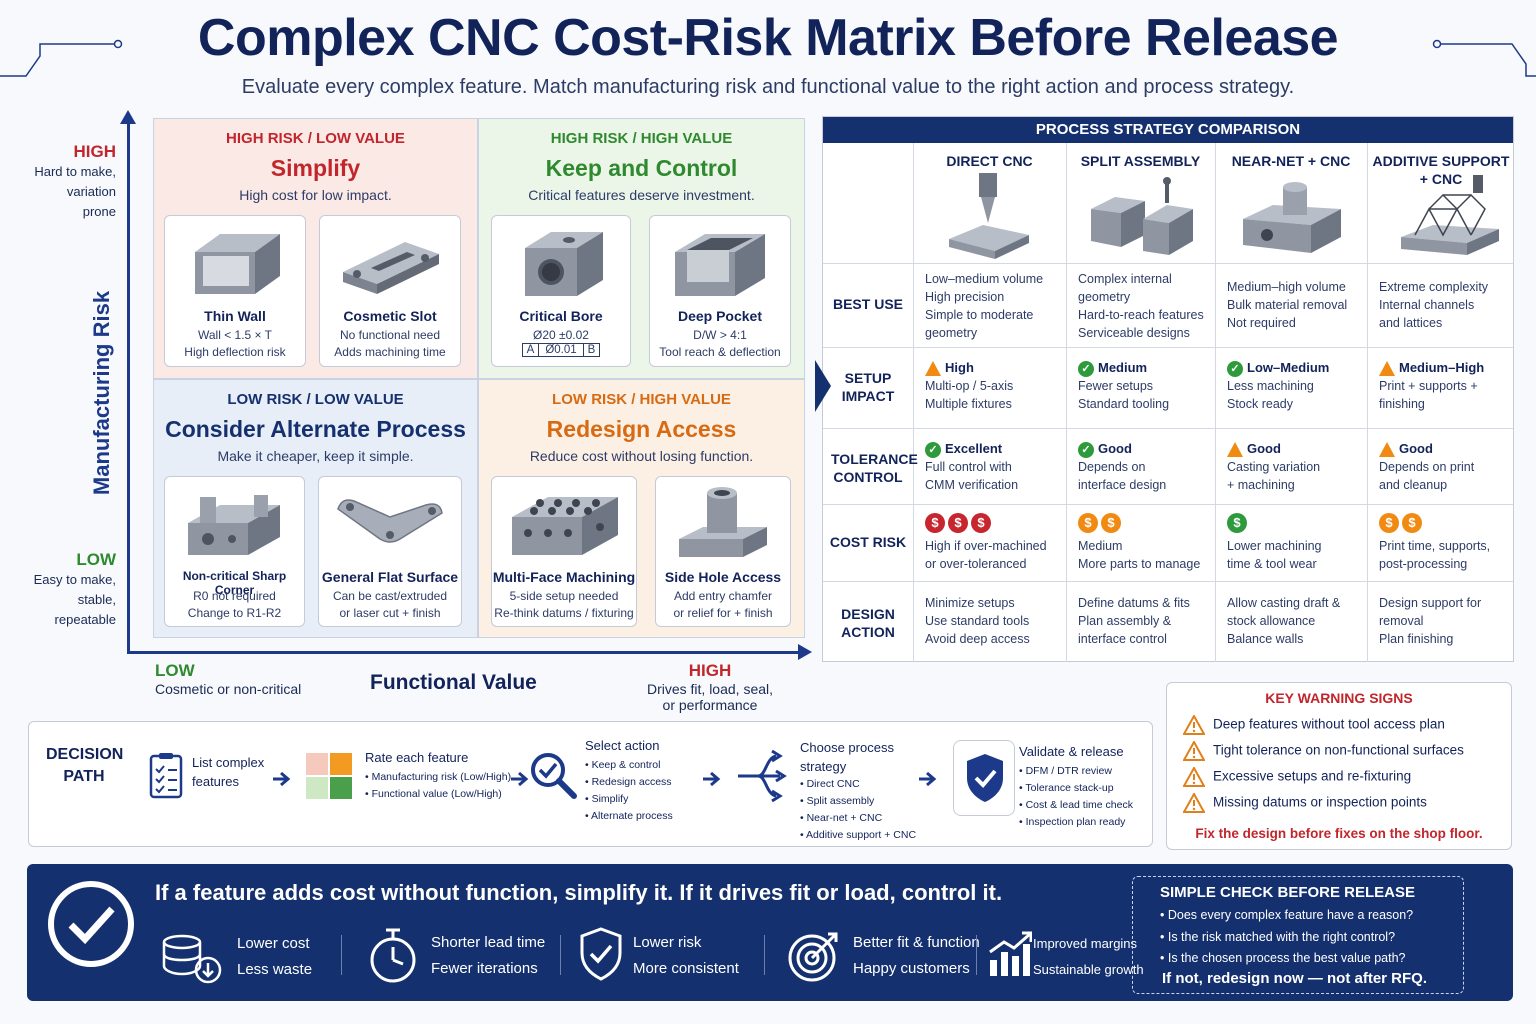 The image size is (1536, 1024). What do you see at coordinates (868, 387) in the screenshot?
I see `row-setup-impact: SETUP IMPACT` at bounding box center [868, 387].